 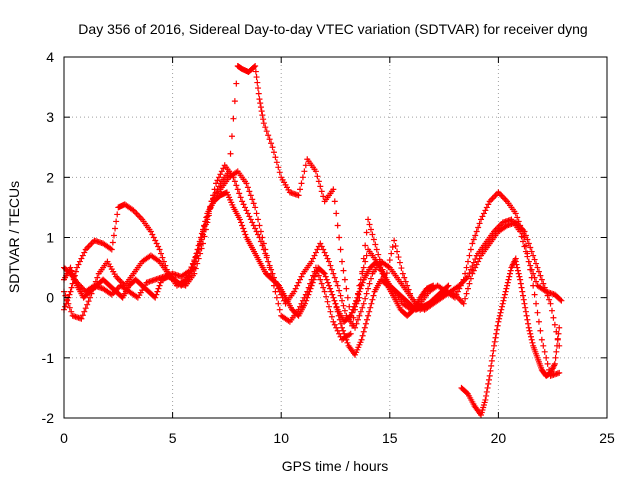 I want to click on y-tick-label: 2, so click(x=50, y=177).